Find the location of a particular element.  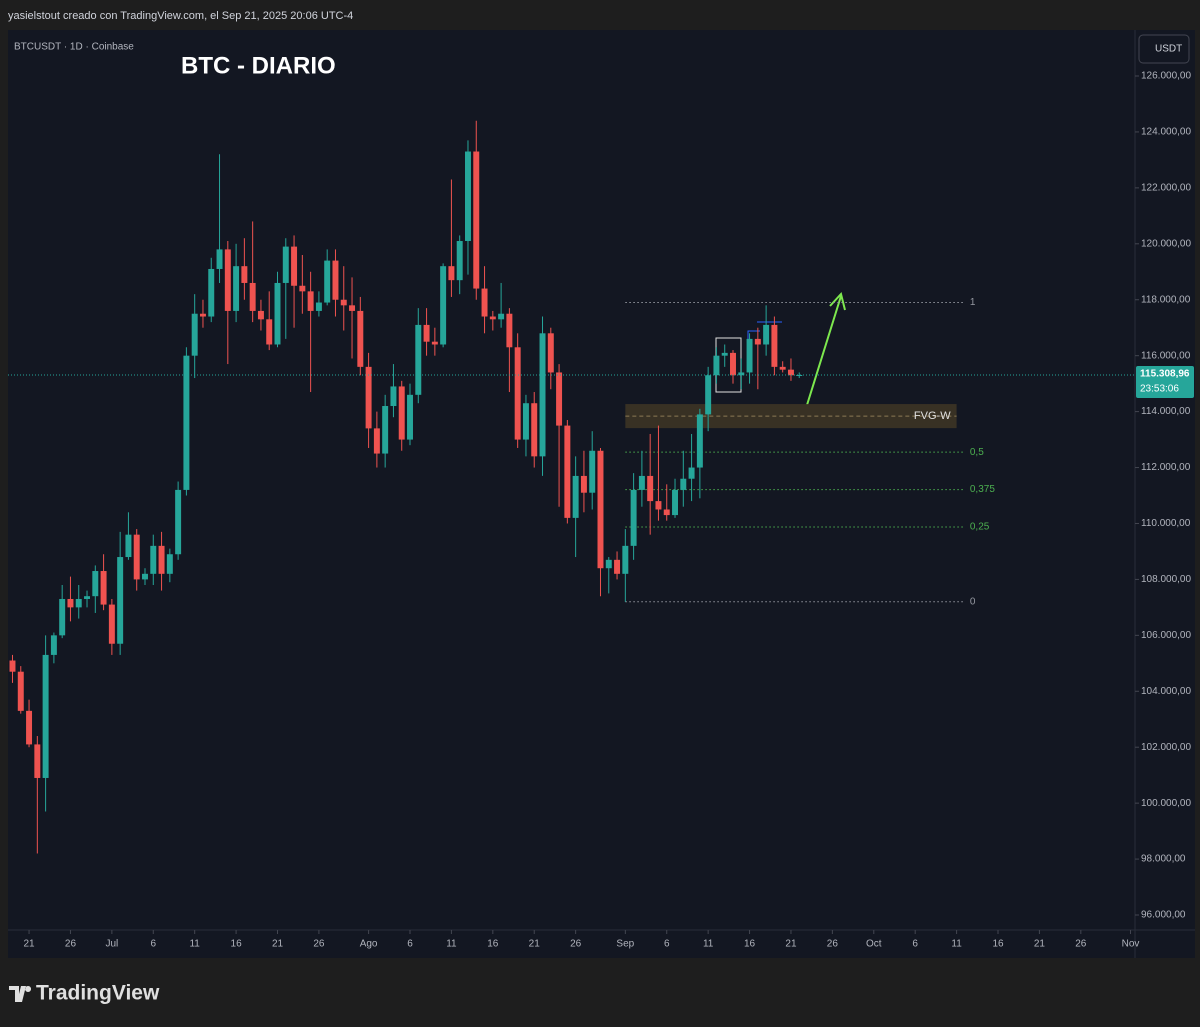

fvg-label: FVG-W is located at coordinates (932, 416).